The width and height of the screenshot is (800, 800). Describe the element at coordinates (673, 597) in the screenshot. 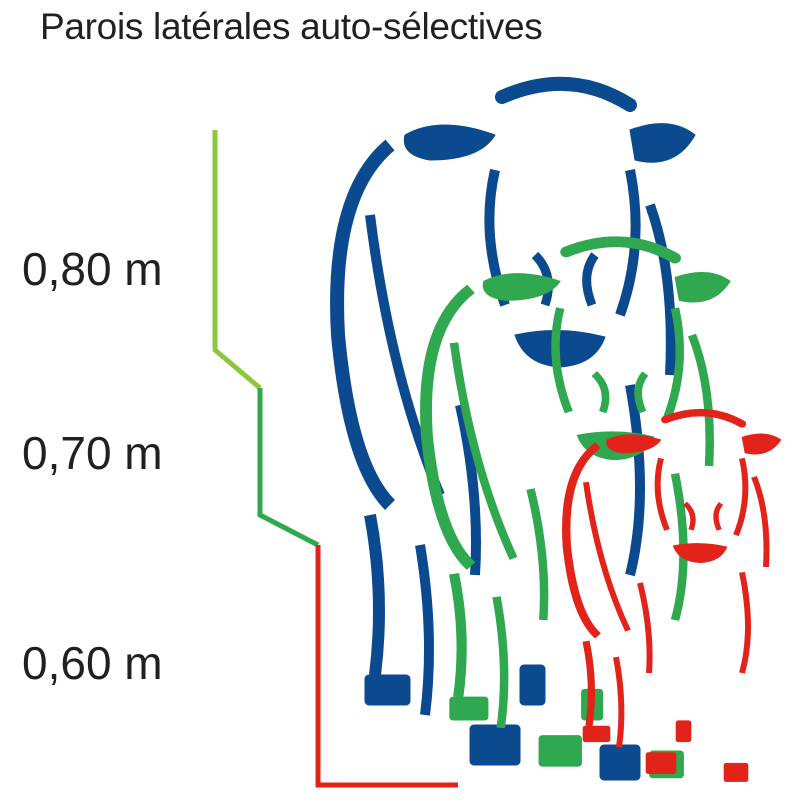

I see `small-calf-illustration` at that location.